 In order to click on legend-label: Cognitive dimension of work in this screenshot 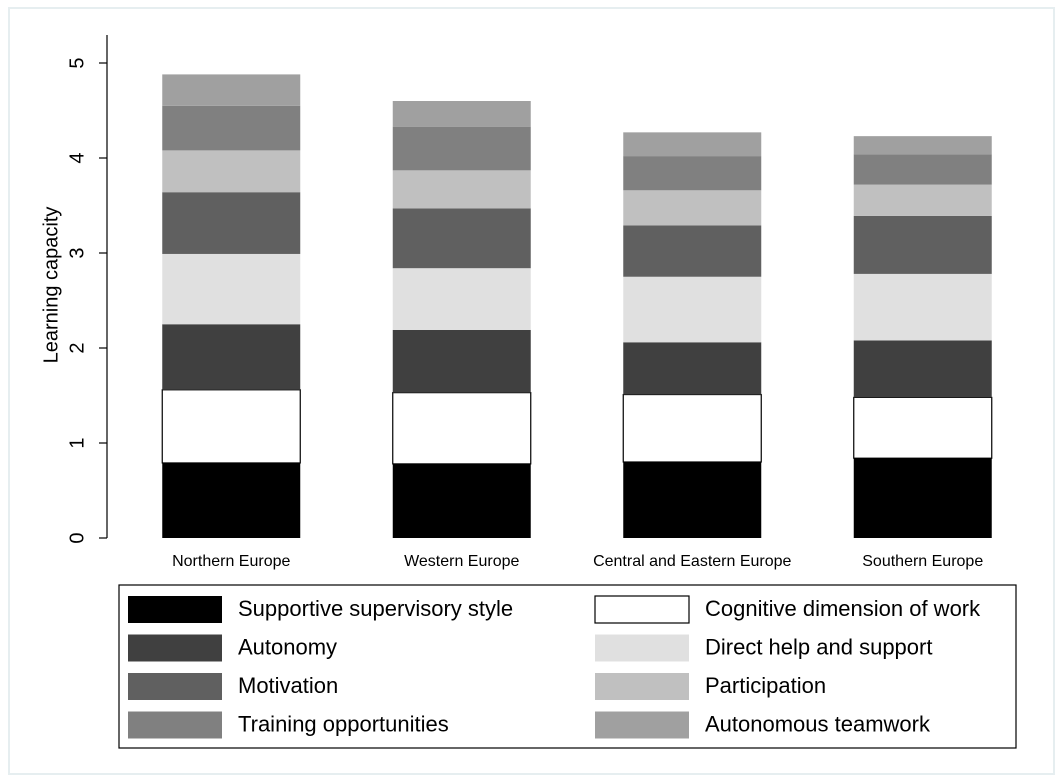, I will do `click(843, 608)`.